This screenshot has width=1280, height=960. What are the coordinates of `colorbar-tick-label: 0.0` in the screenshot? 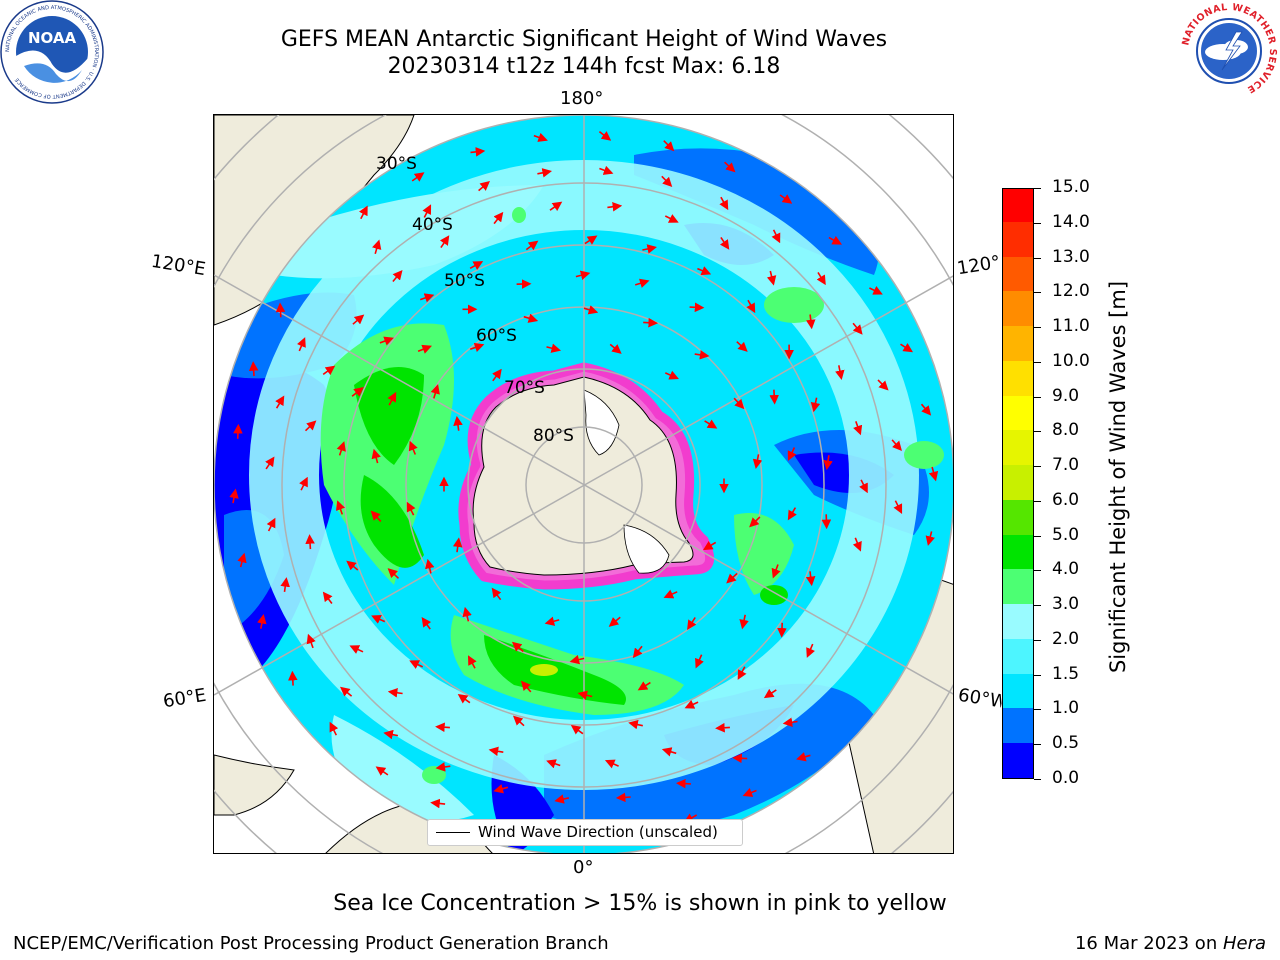 It's located at (1066, 778).